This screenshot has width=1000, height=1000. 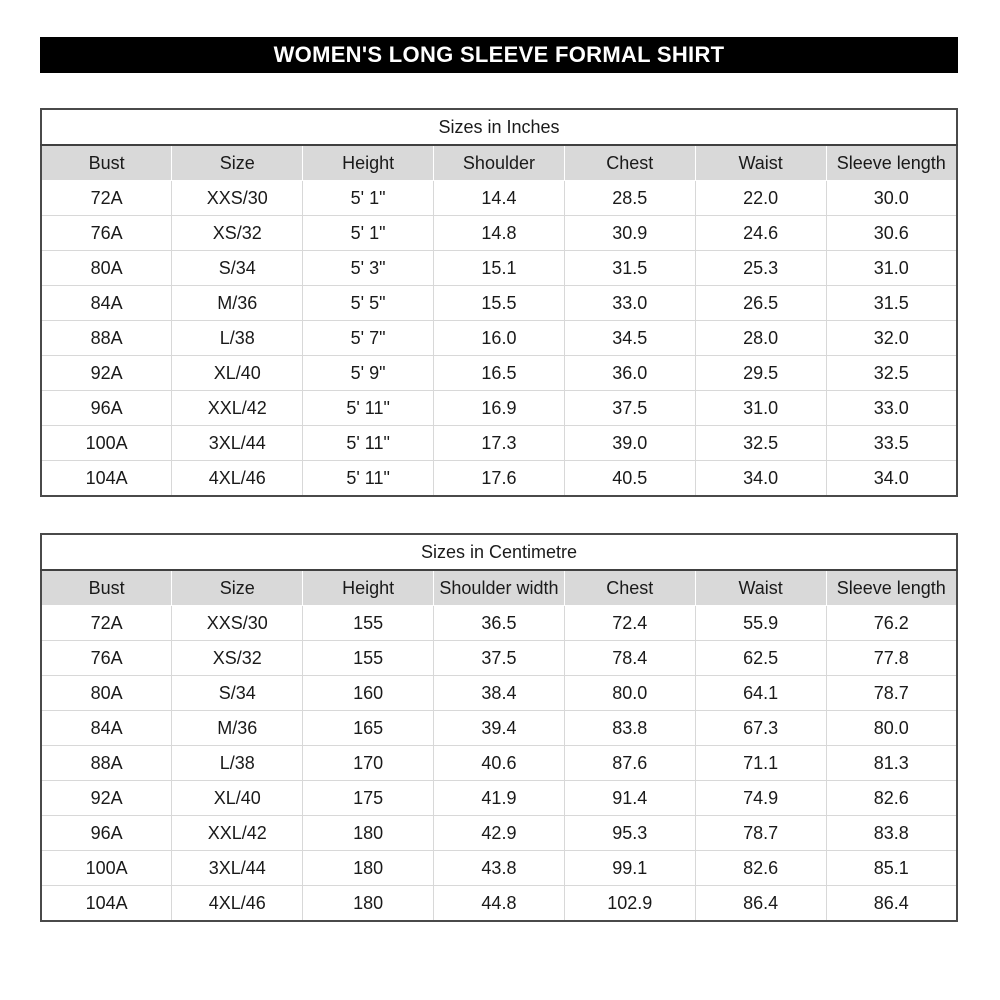 I want to click on column-header-bust: Bust, so click(x=106, y=162).